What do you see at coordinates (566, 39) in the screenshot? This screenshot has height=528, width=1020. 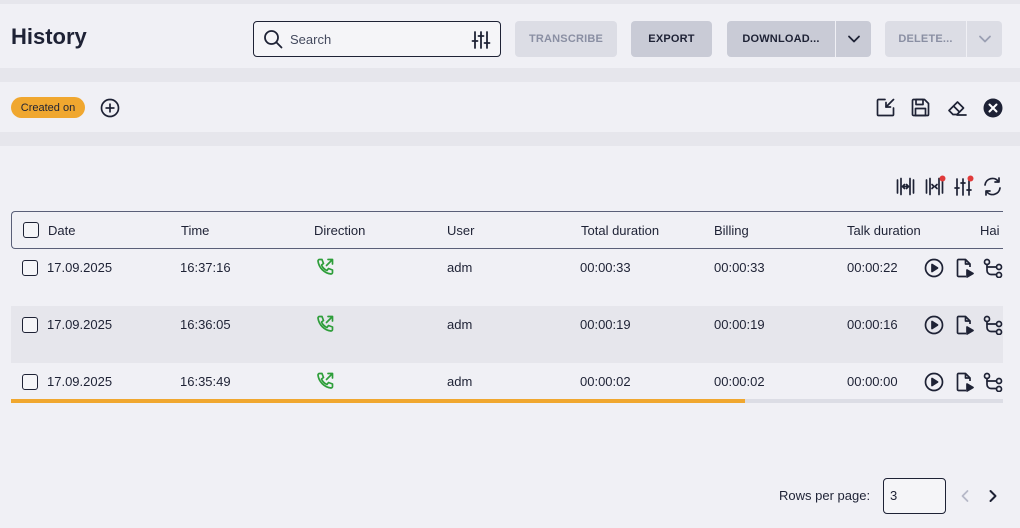 I see `transcribe-button: TRANSCRIBE` at bounding box center [566, 39].